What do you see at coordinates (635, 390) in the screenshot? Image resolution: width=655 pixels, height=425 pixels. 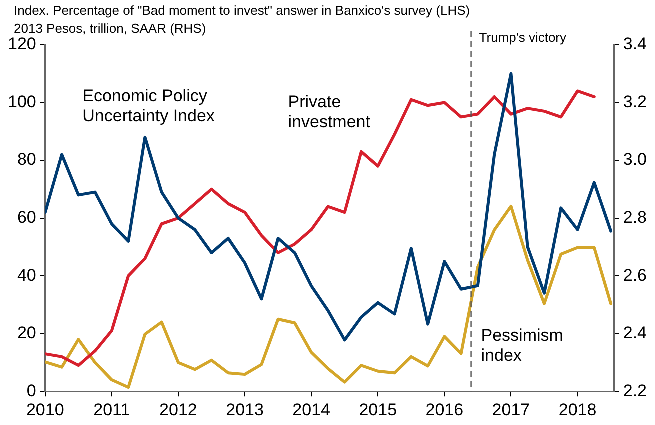 I see `y2-tick-label: 2.2` at bounding box center [635, 390].